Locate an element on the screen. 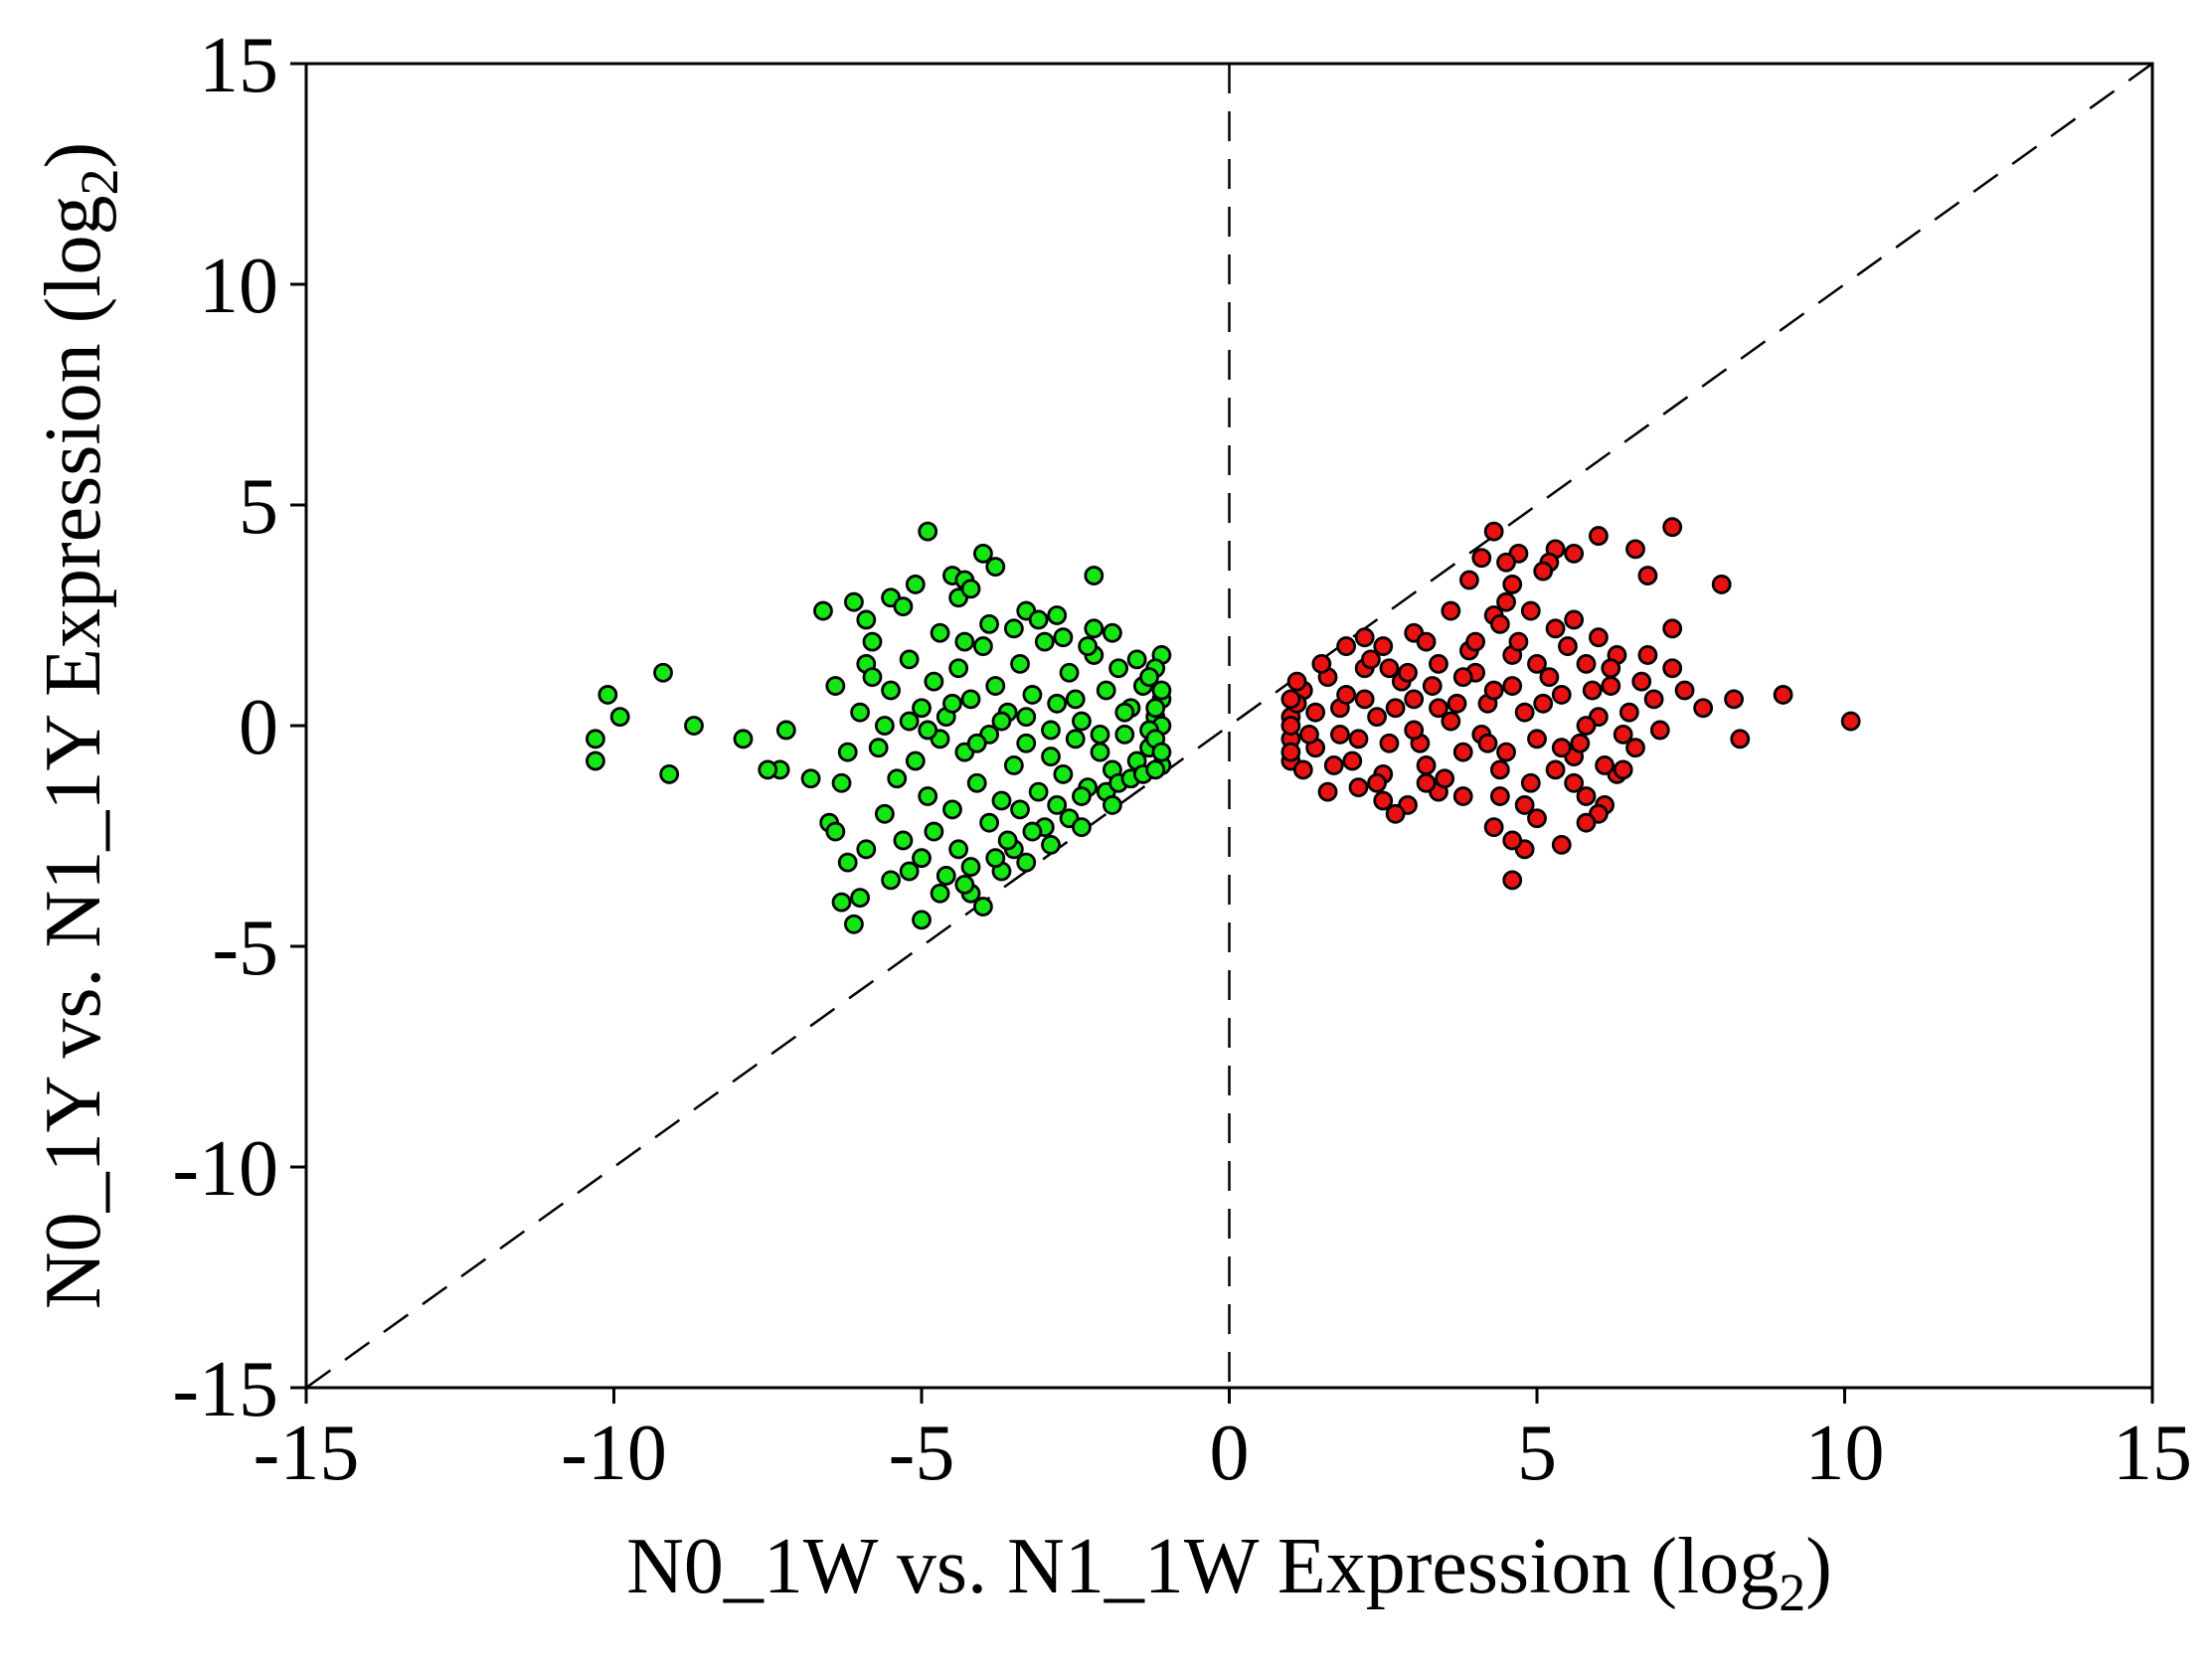 This screenshot has height=1668, width=2212. series-down-points is located at coordinates (879, 727).